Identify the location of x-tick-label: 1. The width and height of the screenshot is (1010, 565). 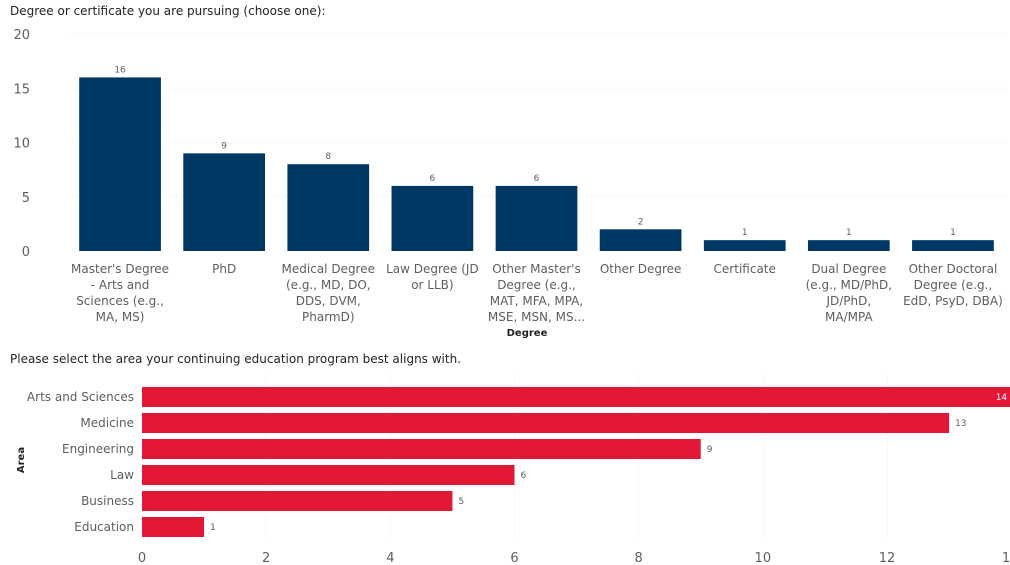
(1006, 558).